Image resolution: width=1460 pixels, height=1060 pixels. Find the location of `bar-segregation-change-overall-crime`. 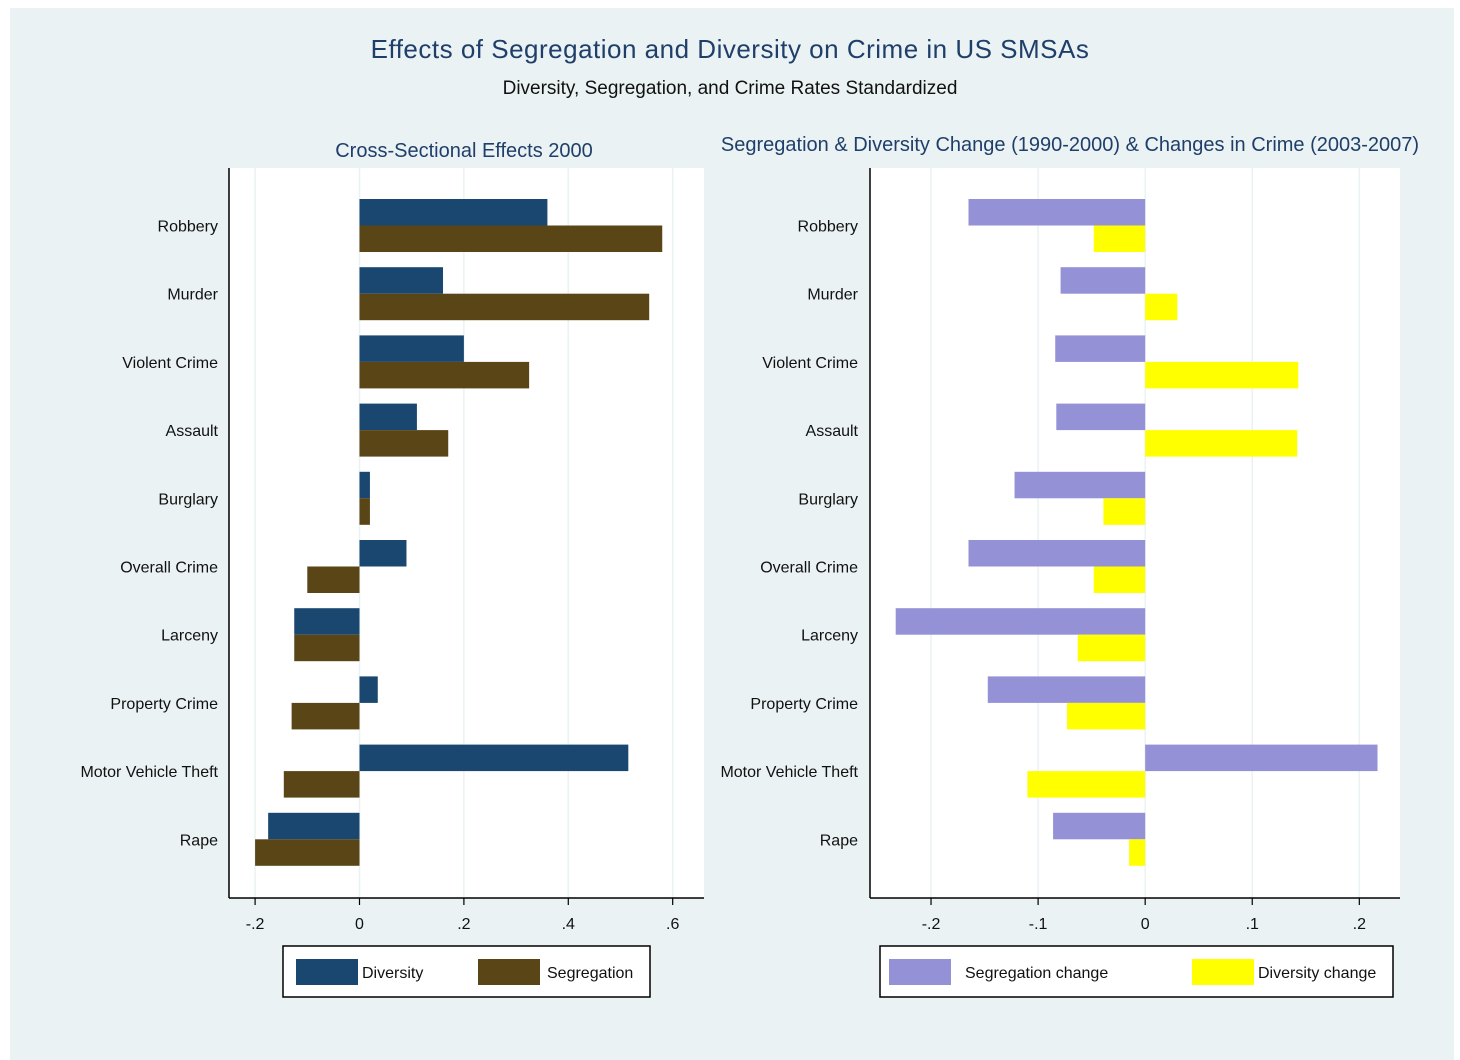

bar-segregation-change-overall-crime is located at coordinates (1057, 553).